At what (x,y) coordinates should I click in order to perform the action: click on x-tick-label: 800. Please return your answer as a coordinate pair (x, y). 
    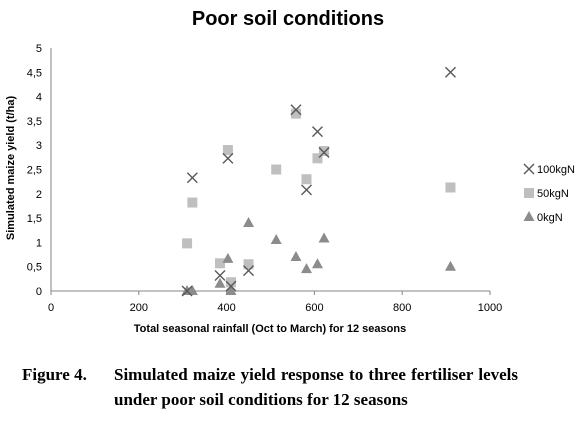
    Looking at the image, I should click on (402, 308).